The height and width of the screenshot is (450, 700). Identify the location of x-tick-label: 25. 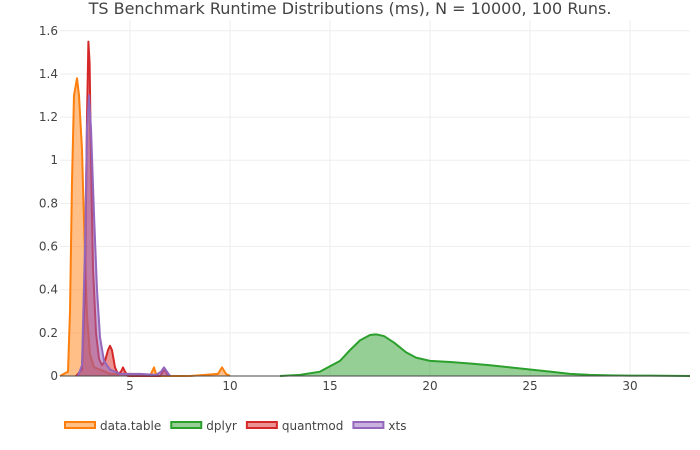
(529, 386).